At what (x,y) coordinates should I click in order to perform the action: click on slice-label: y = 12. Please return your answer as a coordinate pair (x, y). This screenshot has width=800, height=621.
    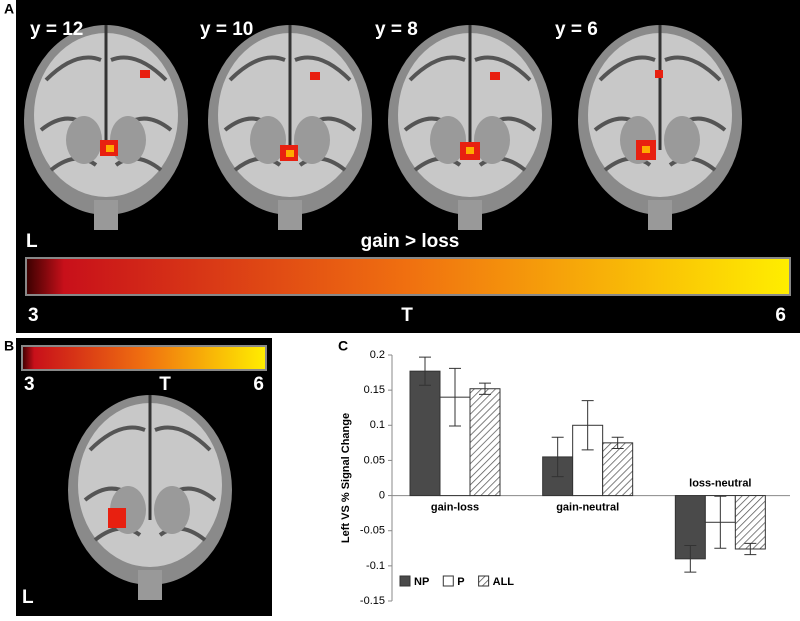
    Looking at the image, I should click on (56, 29).